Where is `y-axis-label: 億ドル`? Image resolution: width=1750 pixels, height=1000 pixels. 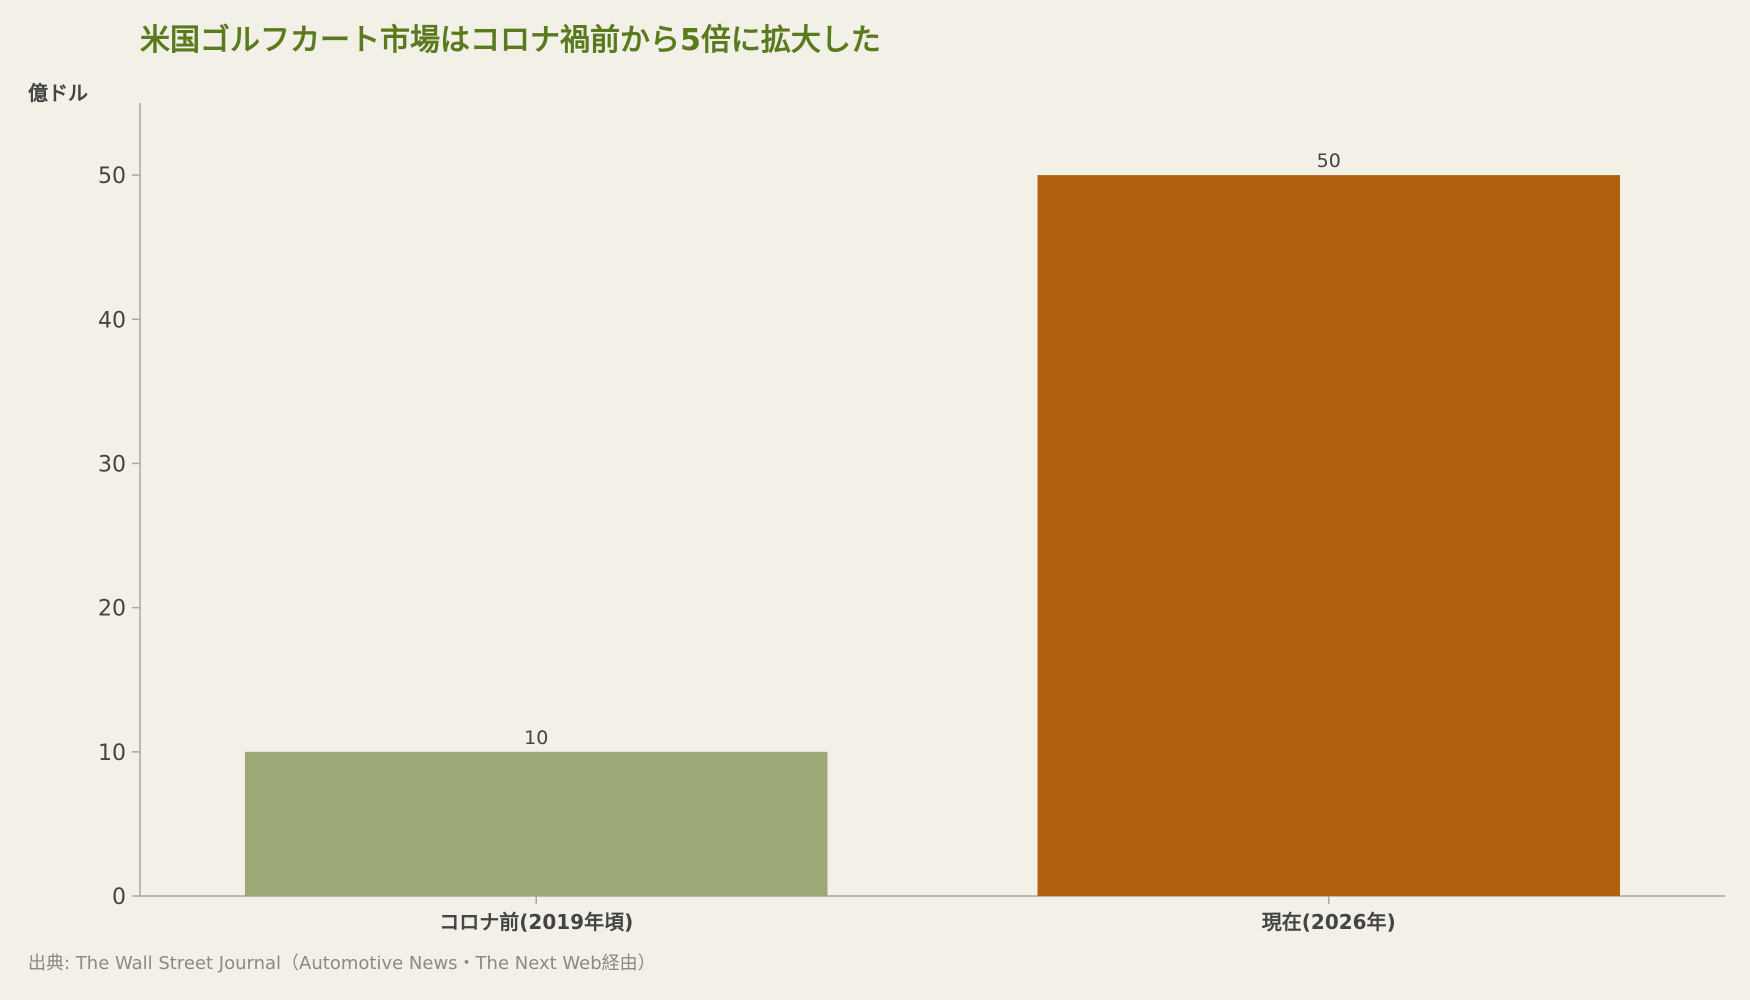 y-axis-label: 億ドル is located at coordinates (58, 93).